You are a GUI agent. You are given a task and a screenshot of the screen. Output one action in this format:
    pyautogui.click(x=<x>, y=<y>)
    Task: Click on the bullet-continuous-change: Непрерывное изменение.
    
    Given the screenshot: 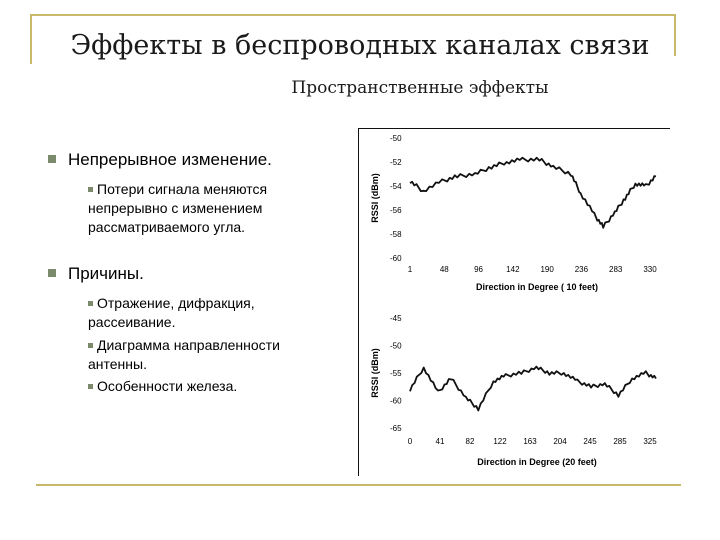 What is the action you would take?
    pyautogui.click(x=160, y=160)
    